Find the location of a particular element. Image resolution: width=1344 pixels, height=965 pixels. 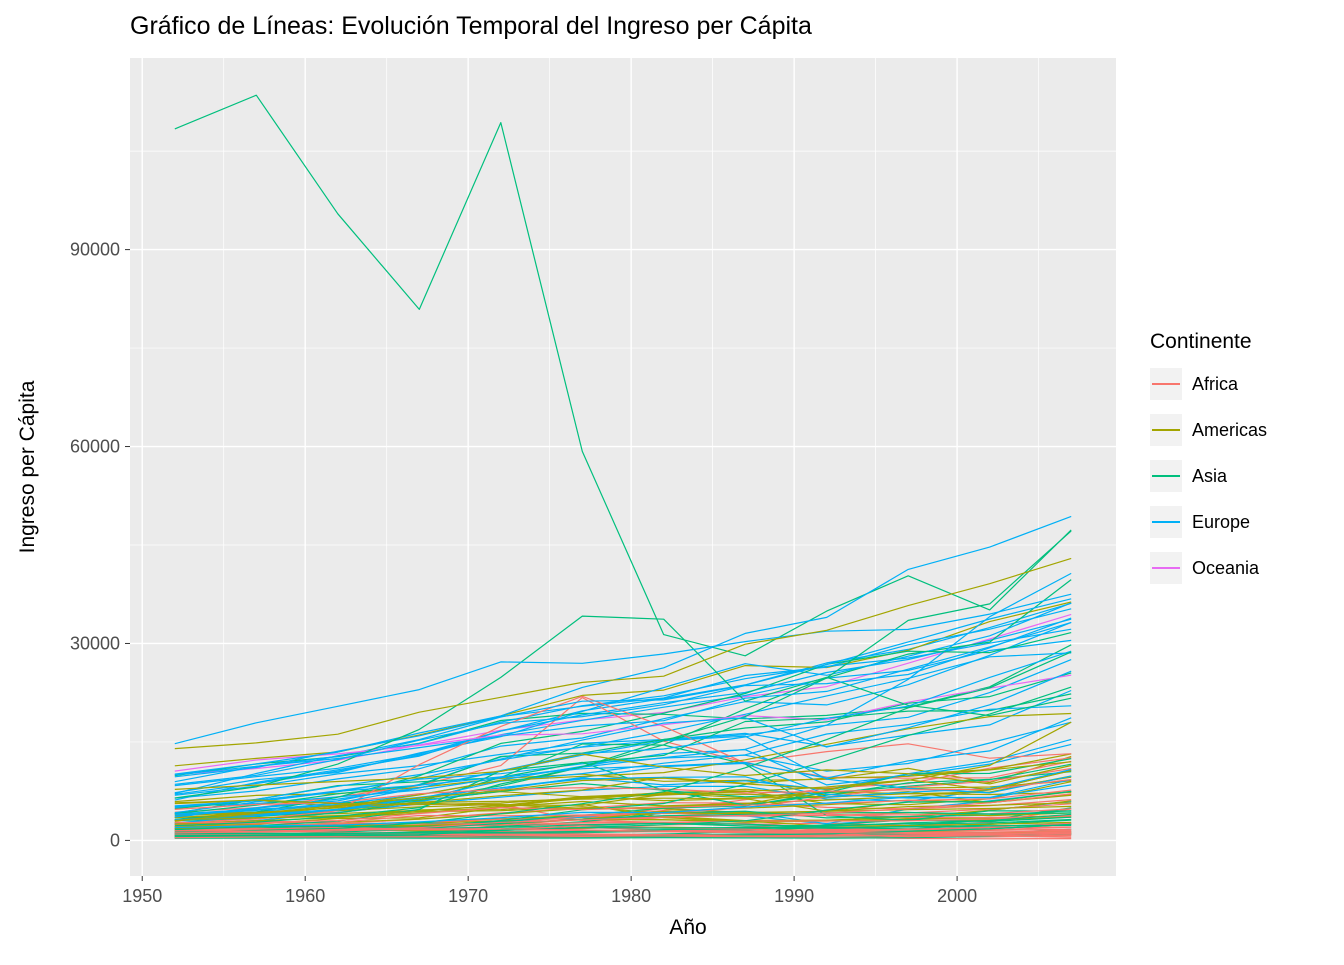

x-tick-label: 1990 is located at coordinates (794, 896).